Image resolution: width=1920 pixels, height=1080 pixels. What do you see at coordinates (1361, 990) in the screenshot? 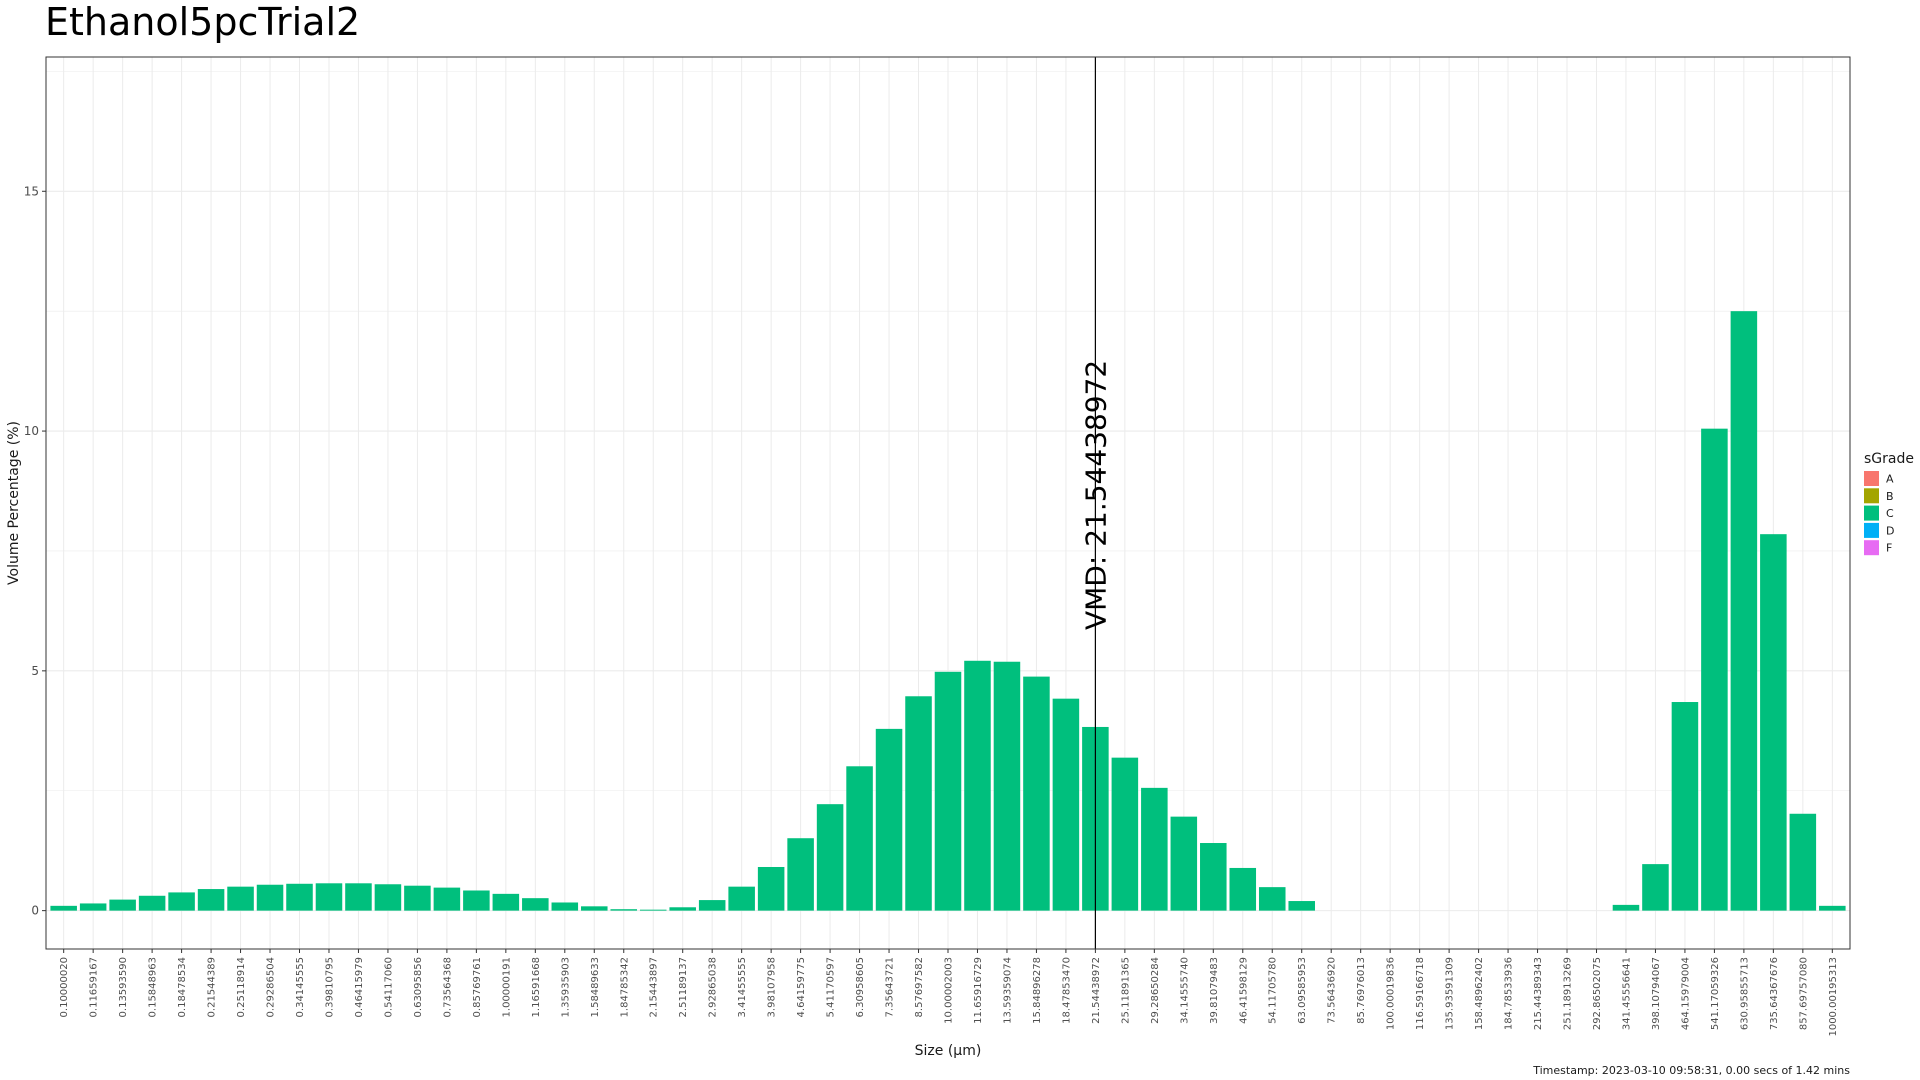
I see `x-tick-label: 85.76976013` at bounding box center [1361, 990].